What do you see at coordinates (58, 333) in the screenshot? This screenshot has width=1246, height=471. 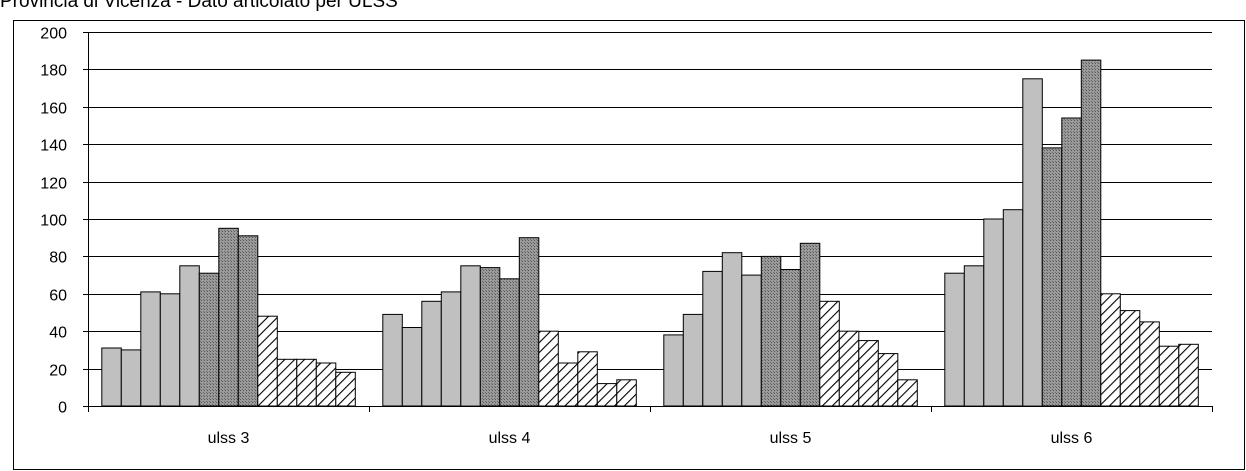 I see `y-tick-label: 40` at bounding box center [58, 333].